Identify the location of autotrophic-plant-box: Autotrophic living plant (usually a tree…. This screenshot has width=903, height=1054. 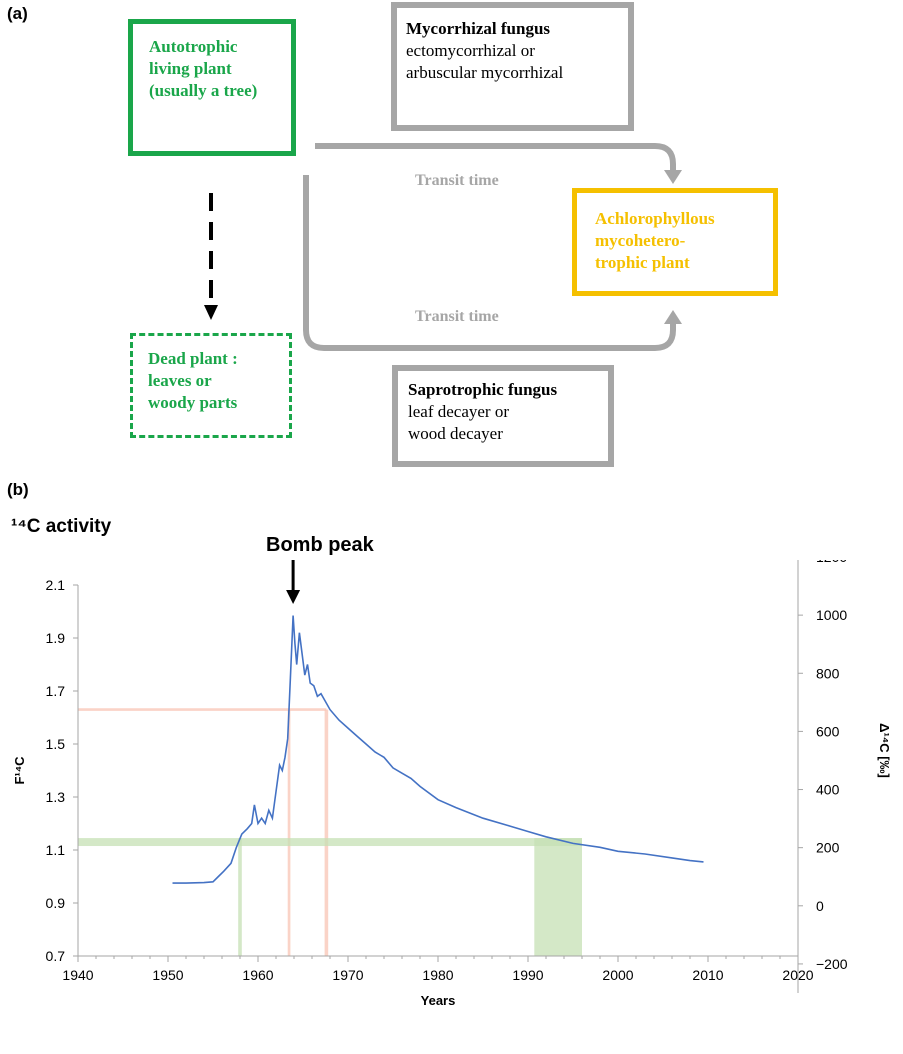
(212, 87).